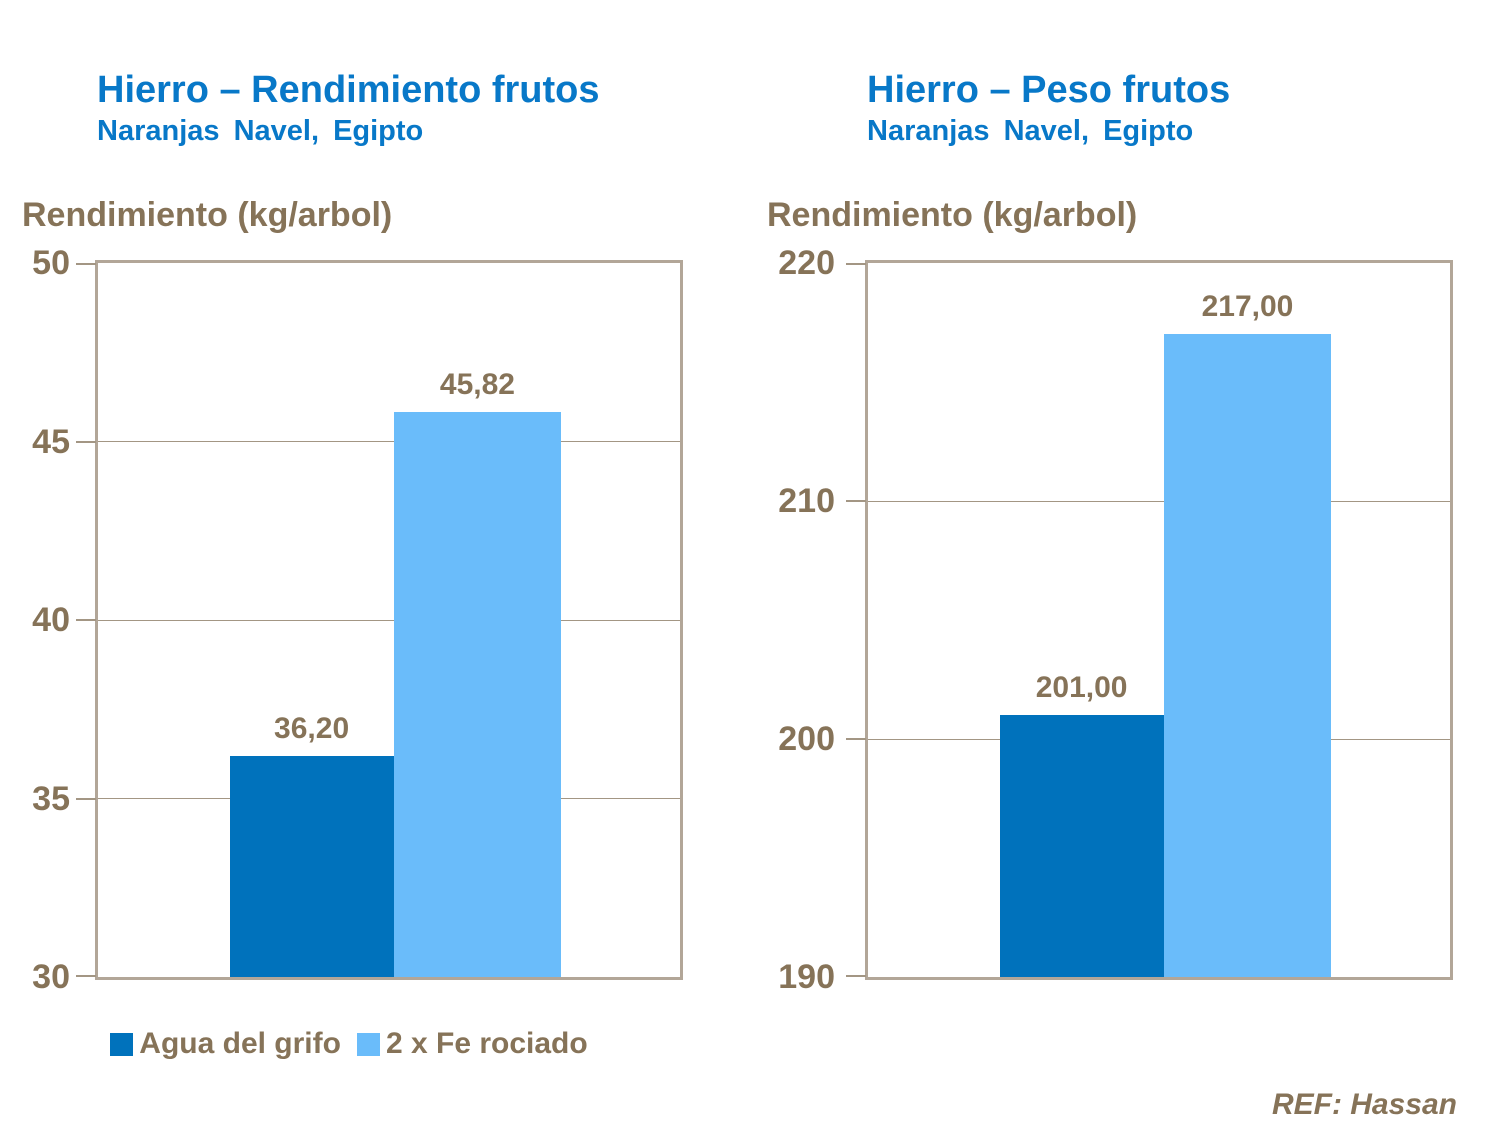 This screenshot has width=1500, height=1125. Describe the element at coordinates (785, 620) in the screenshot. I see `y-axis-ticks: 190 200 210 220` at that location.